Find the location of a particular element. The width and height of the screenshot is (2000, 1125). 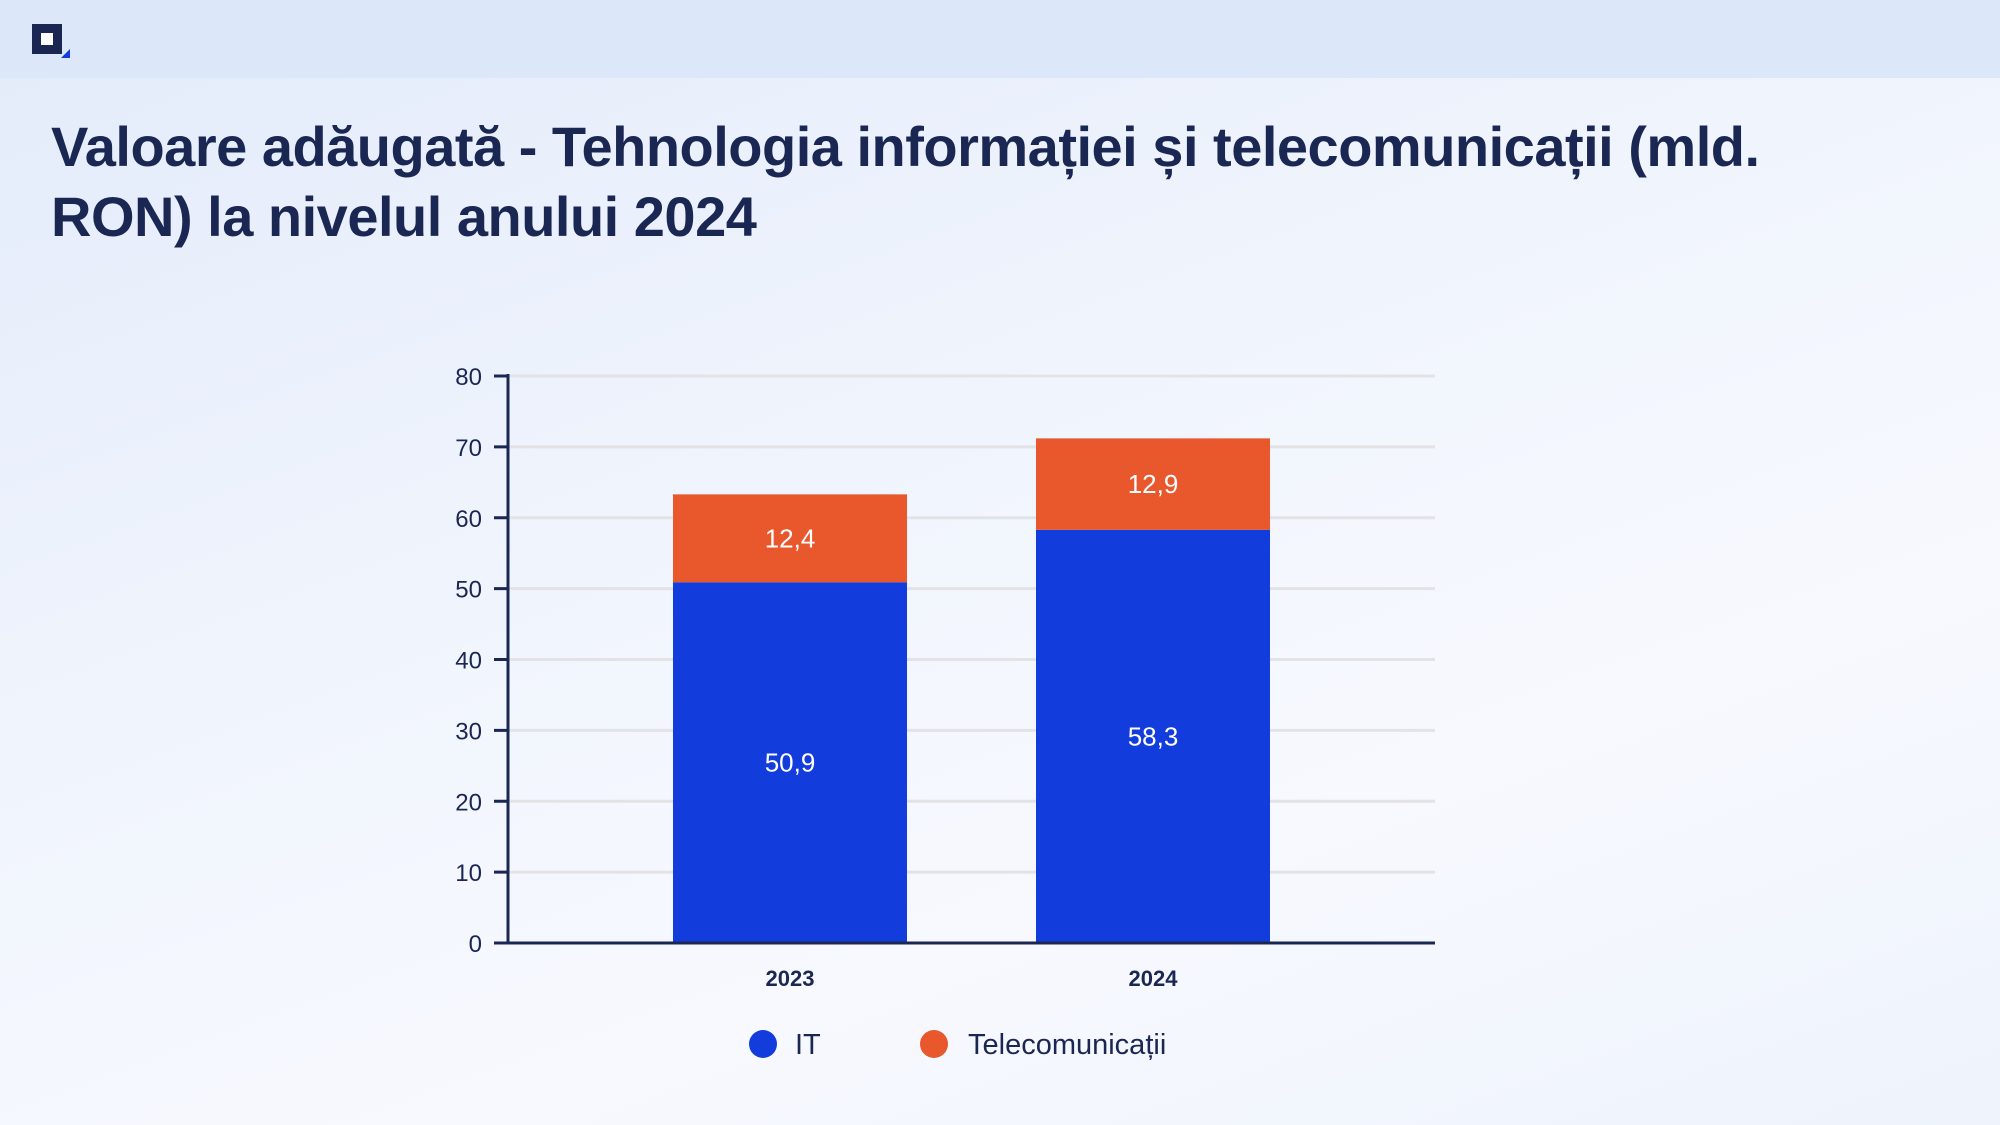

data-label: 12,9 is located at coordinates (1153, 484).